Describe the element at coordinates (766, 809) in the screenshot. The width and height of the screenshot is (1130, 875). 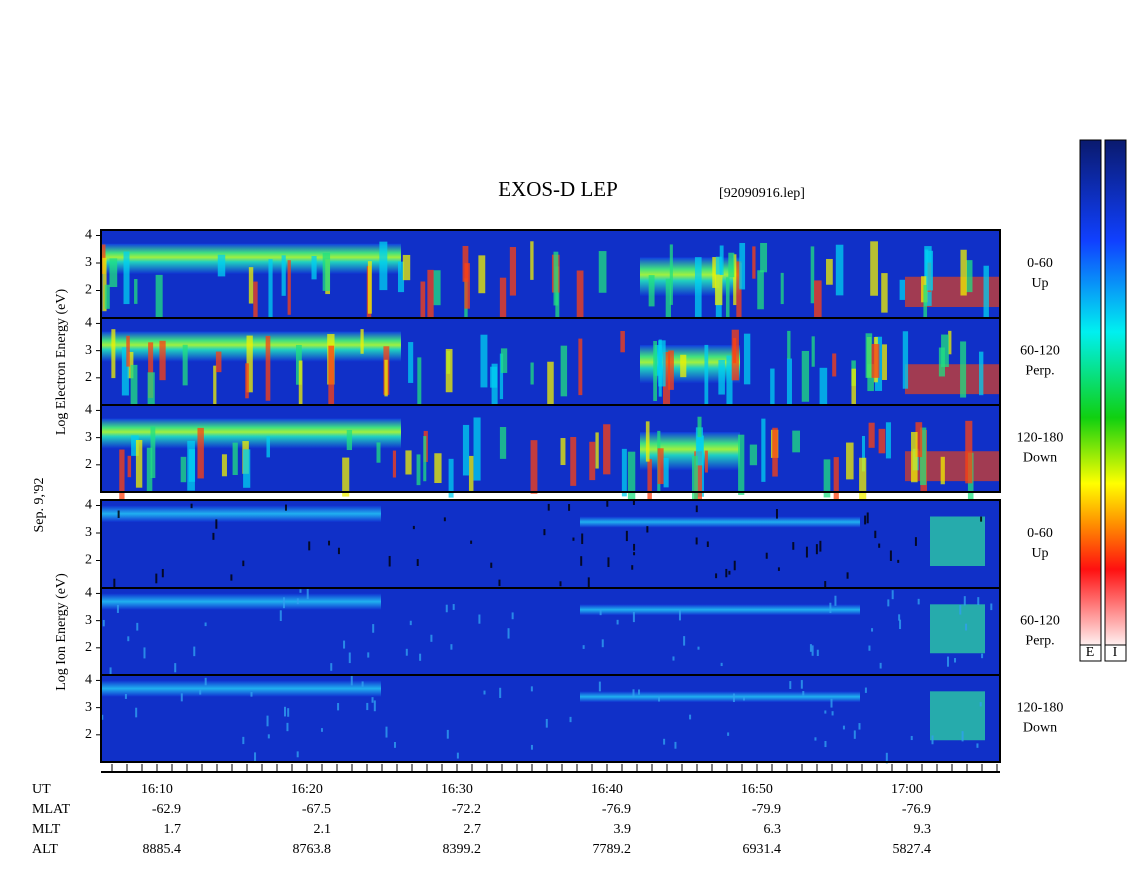
I see `orbit-value: -79.9` at that location.